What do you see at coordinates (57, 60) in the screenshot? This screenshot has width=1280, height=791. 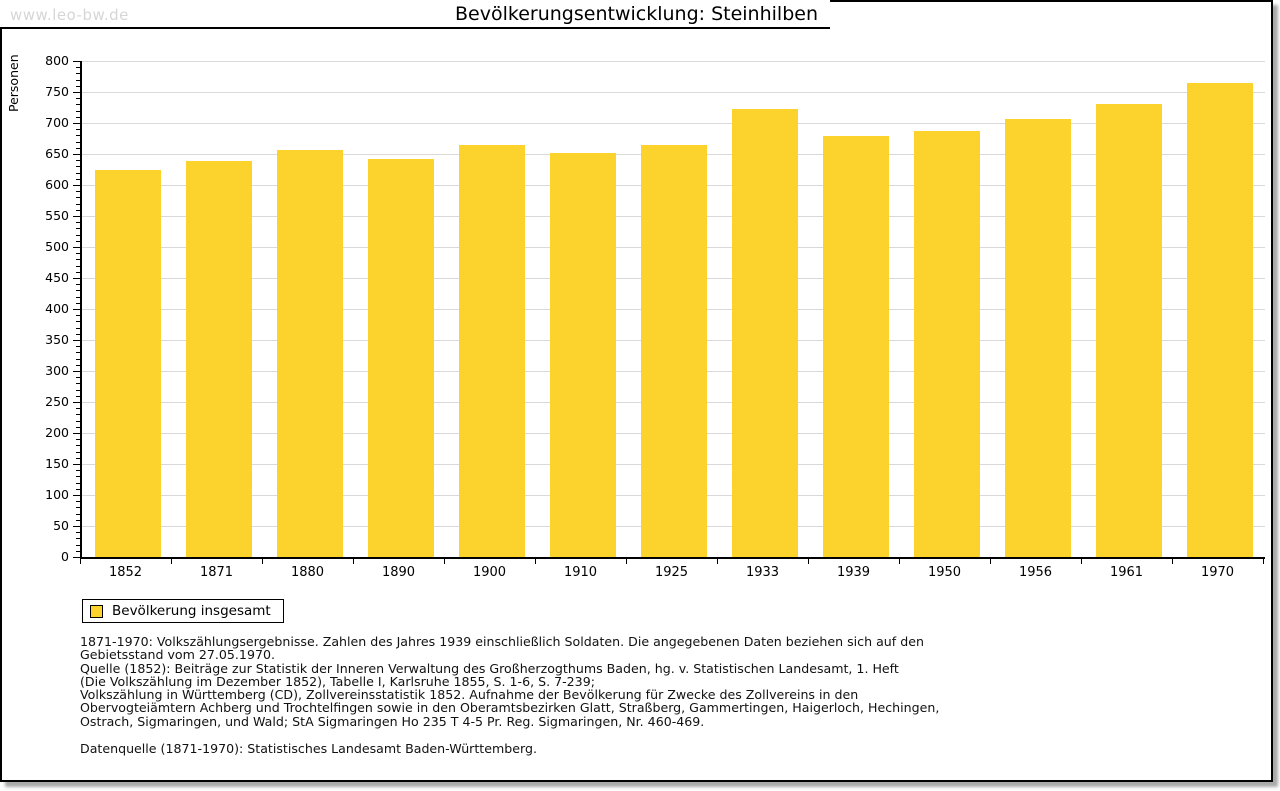 I see `y-tick-label: 800` at bounding box center [57, 60].